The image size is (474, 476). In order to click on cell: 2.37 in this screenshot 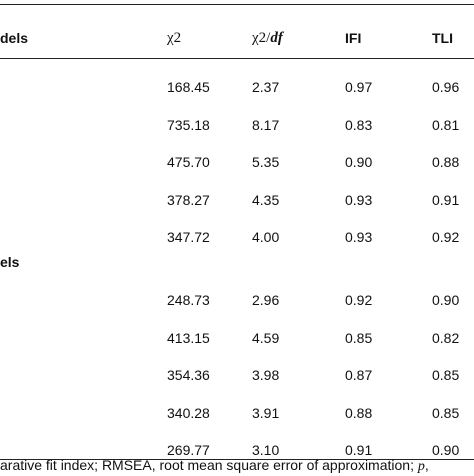, I will do `click(266, 87)`.